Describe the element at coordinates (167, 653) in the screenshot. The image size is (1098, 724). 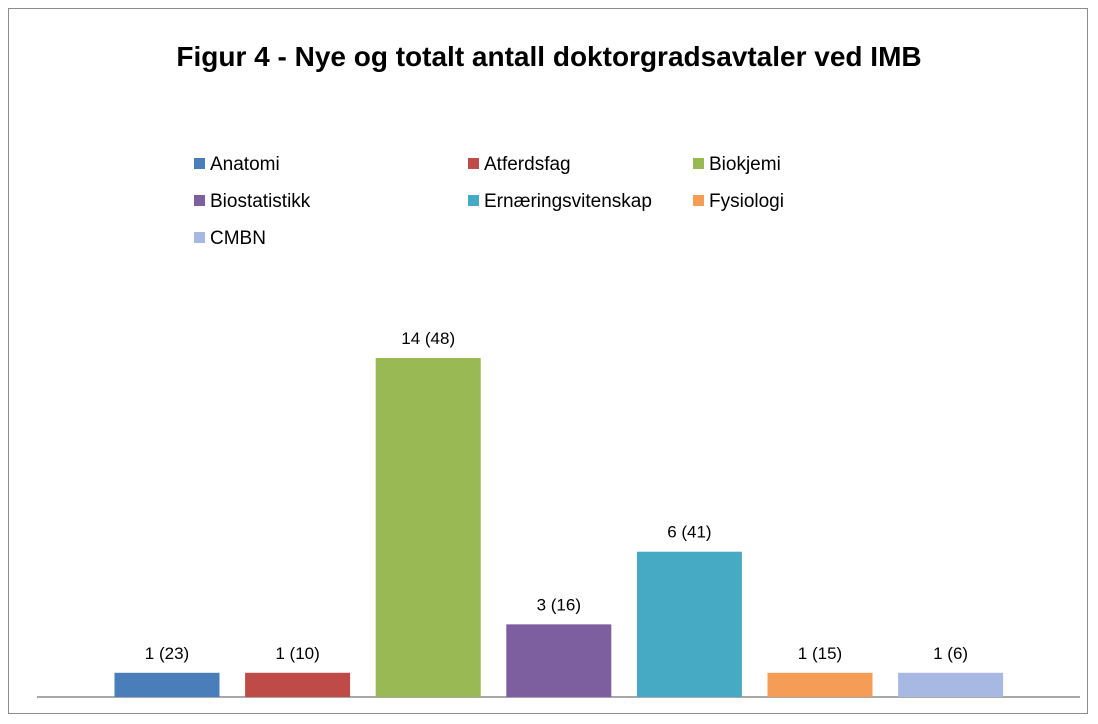
I see `data-label: 1 (23)` at that location.